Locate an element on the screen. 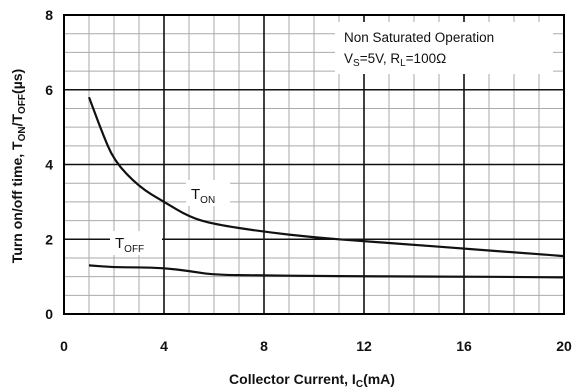  ton-label-bg is located at coordinates (208, 193).